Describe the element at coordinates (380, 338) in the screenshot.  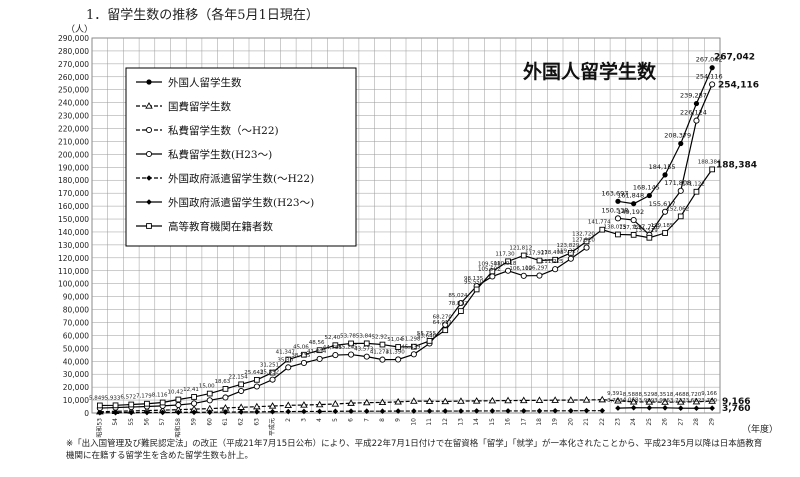
I see `data-label: 52,92` at that location.